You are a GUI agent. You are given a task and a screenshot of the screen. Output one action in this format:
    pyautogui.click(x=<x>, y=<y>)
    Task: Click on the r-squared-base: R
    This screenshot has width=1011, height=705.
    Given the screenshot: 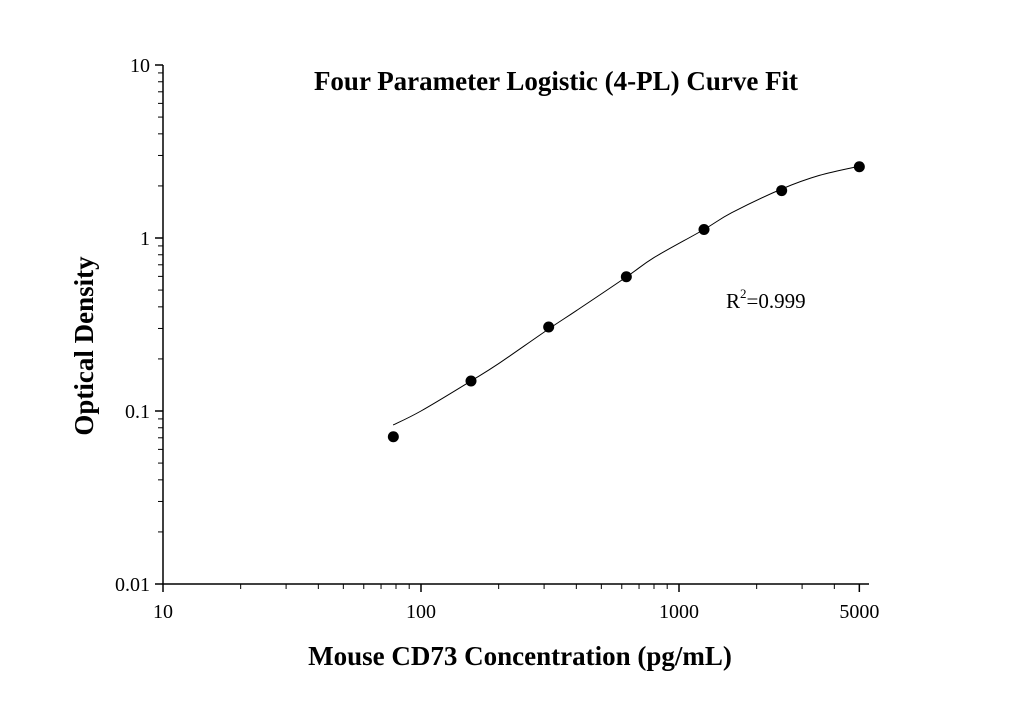 What is the action you would take?
    pyautogui.click(x=733, y=301)
    